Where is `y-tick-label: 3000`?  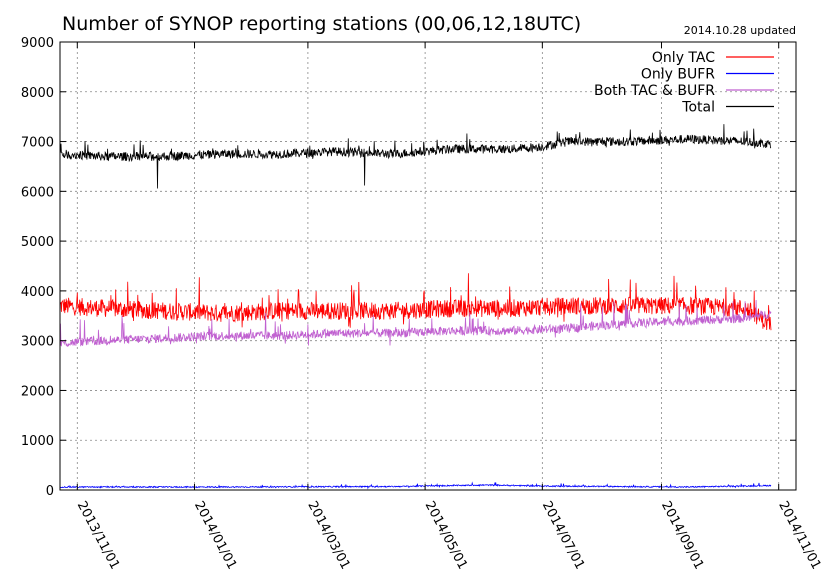
y-tick-label: 3000 is located at coordinates (37, 342).